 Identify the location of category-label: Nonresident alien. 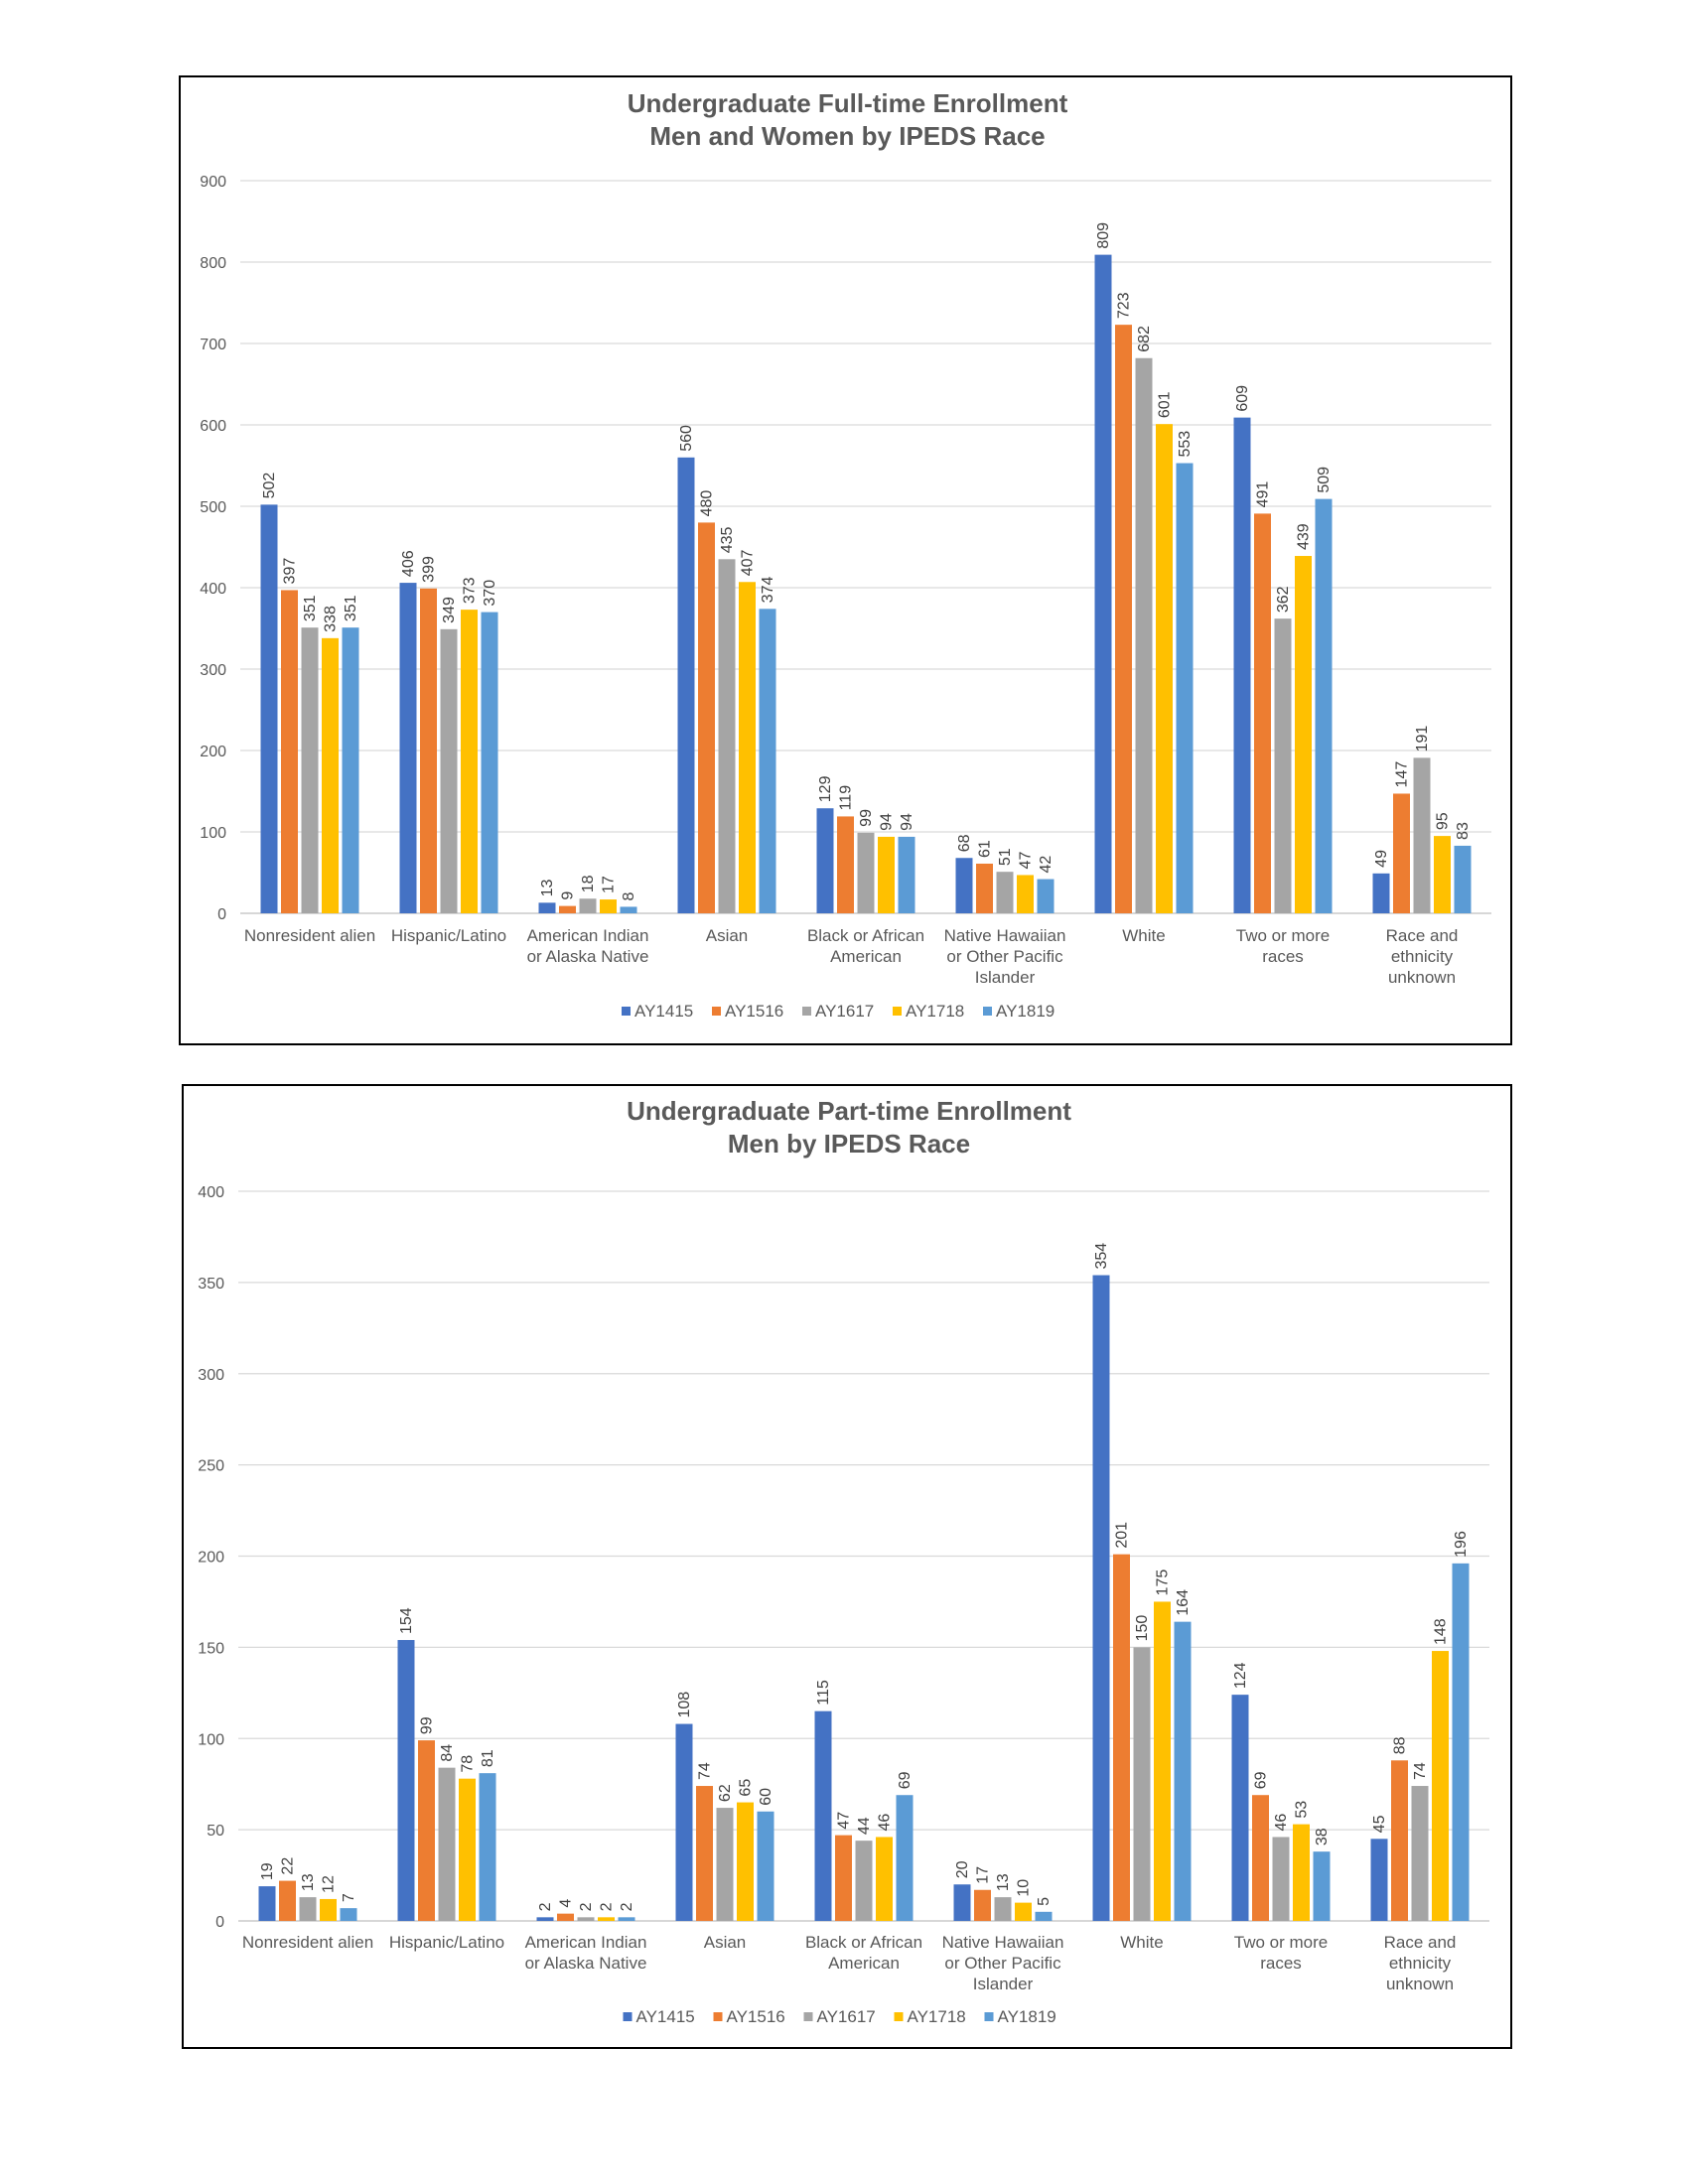
(307, 1942).